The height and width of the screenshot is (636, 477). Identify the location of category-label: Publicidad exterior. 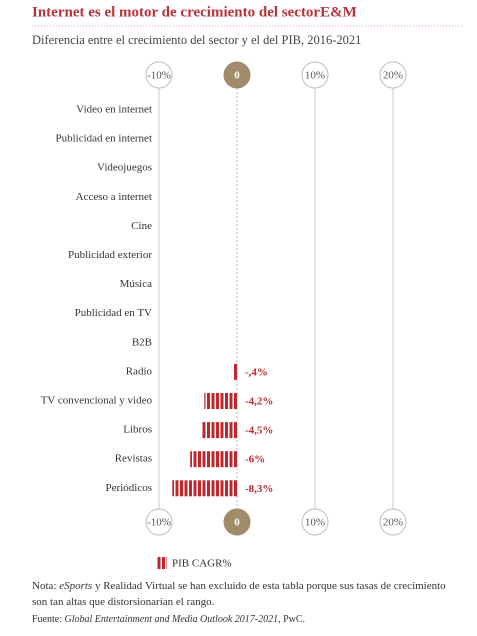
(110, 255).